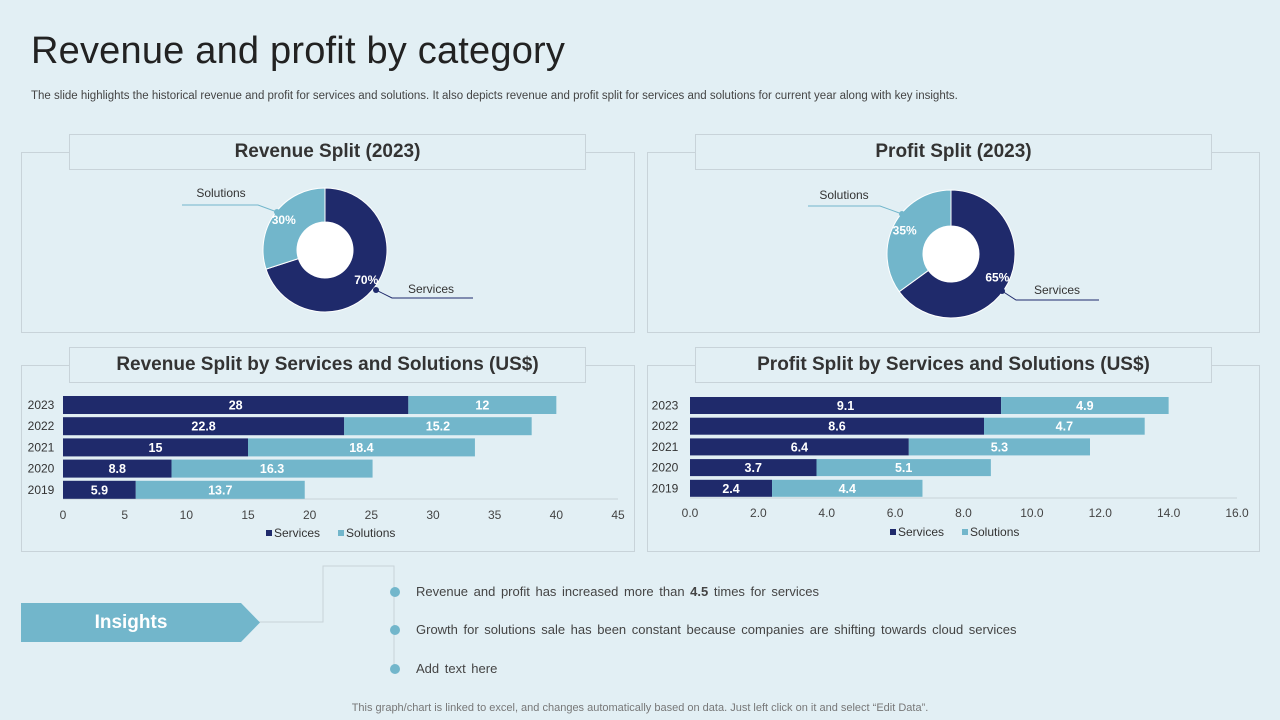  I want to click on legend-swatch-services, so click(893, 532).